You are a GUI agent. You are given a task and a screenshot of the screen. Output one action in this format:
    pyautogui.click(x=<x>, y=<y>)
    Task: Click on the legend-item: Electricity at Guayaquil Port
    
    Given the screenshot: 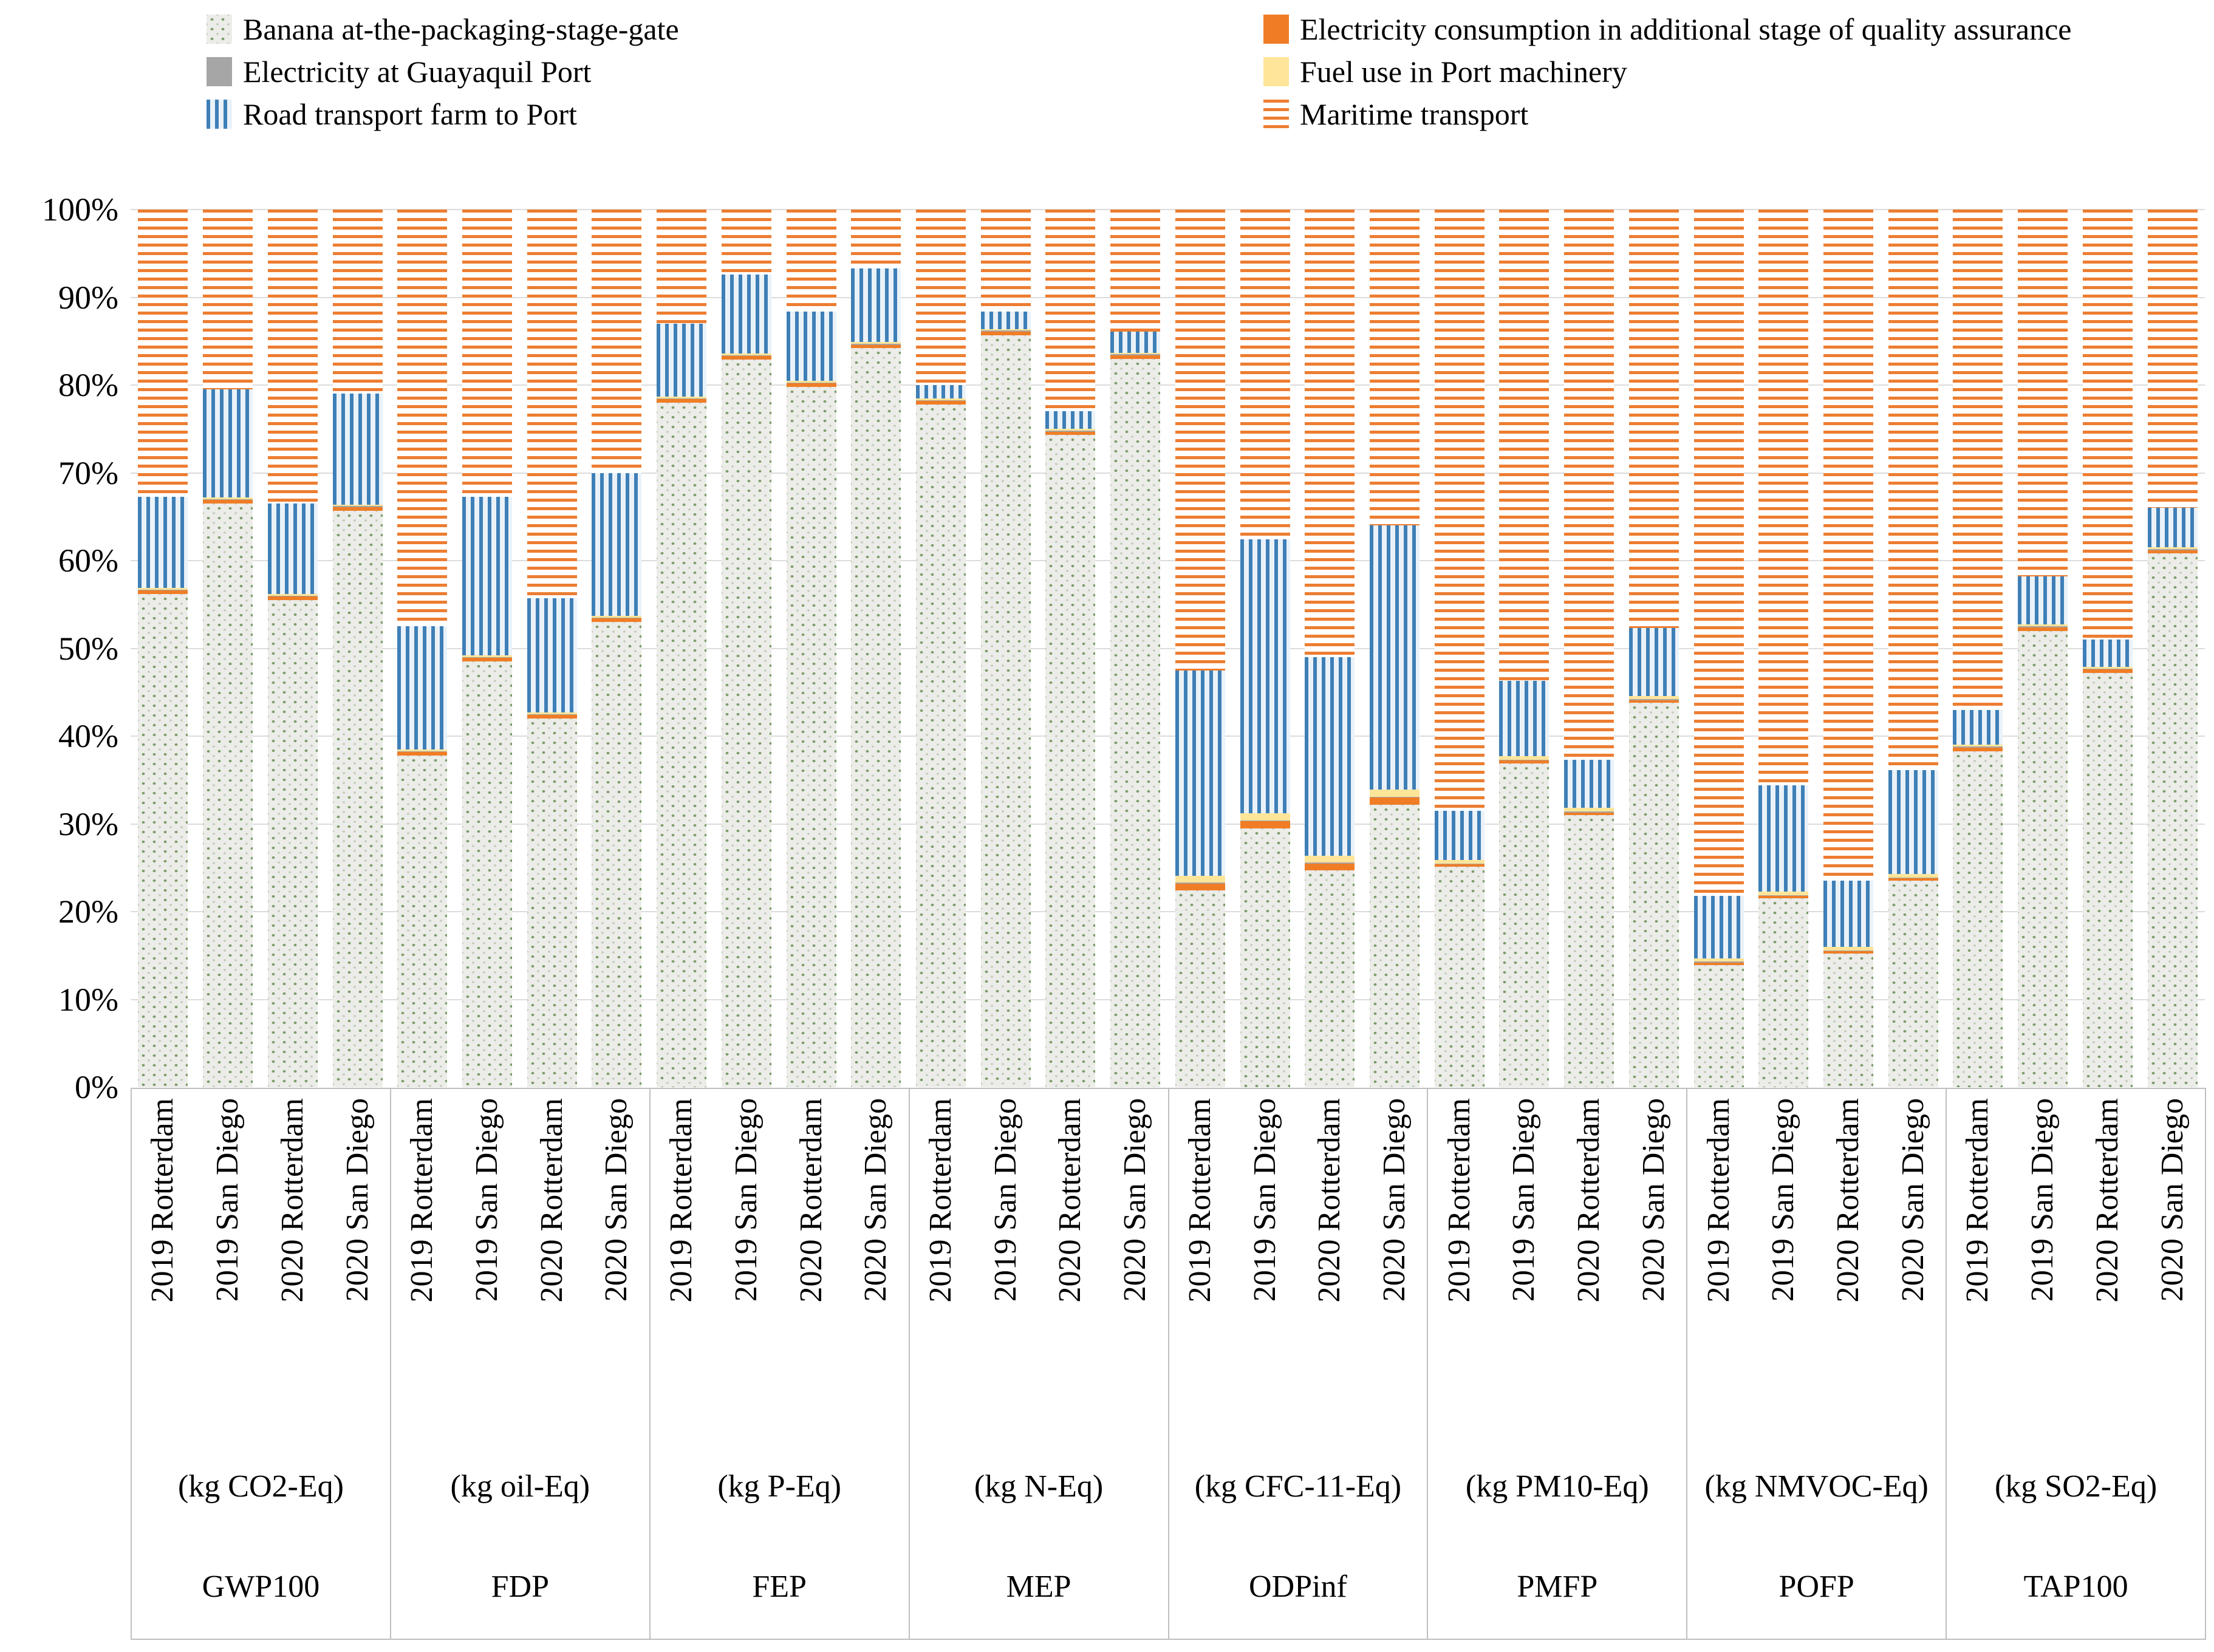 What is the action you would take?
    pyautogui.click(x=399, y=71)
    